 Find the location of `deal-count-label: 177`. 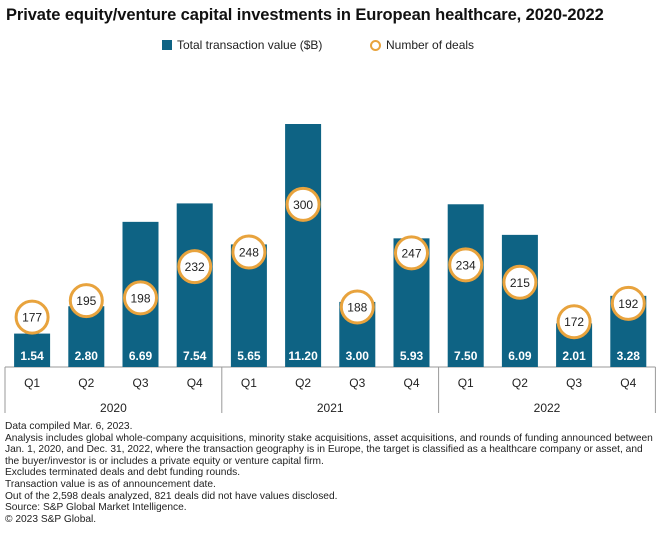

deal-count-label: 177 is located at coordinates (32, 318).